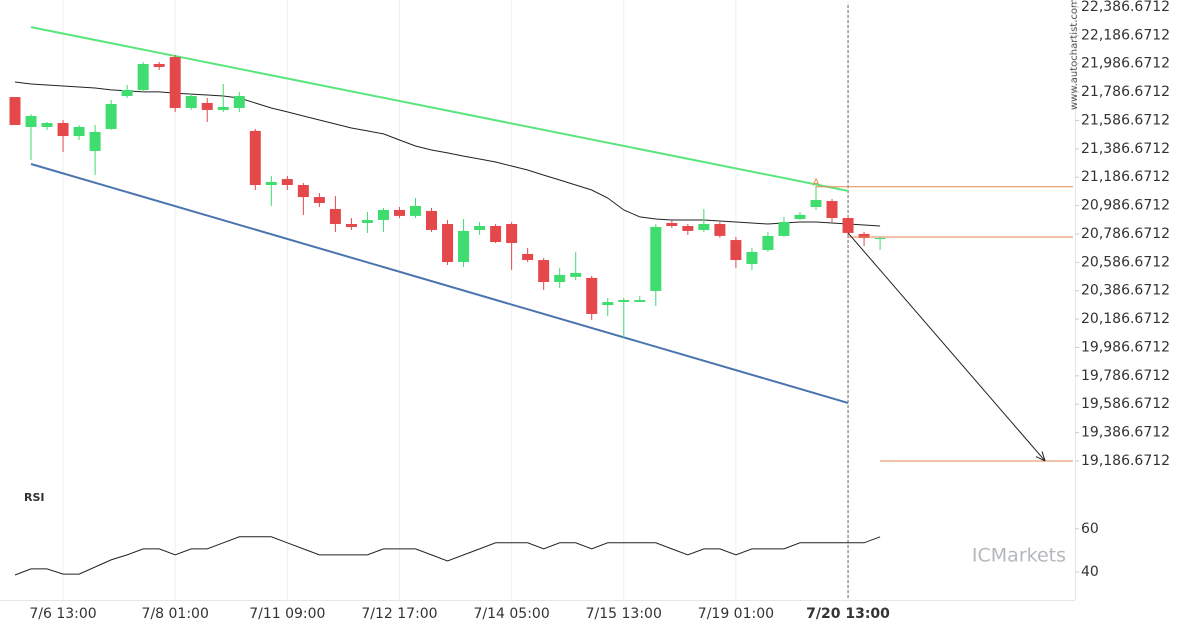 This screenshot has height=634, width=1200. Describe the element at coordinates (1019, 556) in the screenshot. I see `logo: ICMarkets` at that location.